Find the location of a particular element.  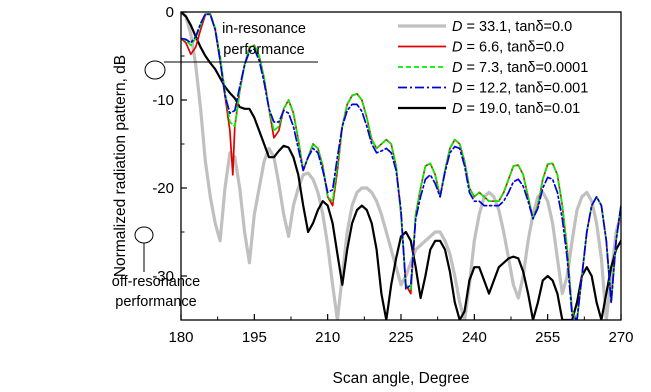

y-tick-label--30: -30 is located at coordinates (163, 276).